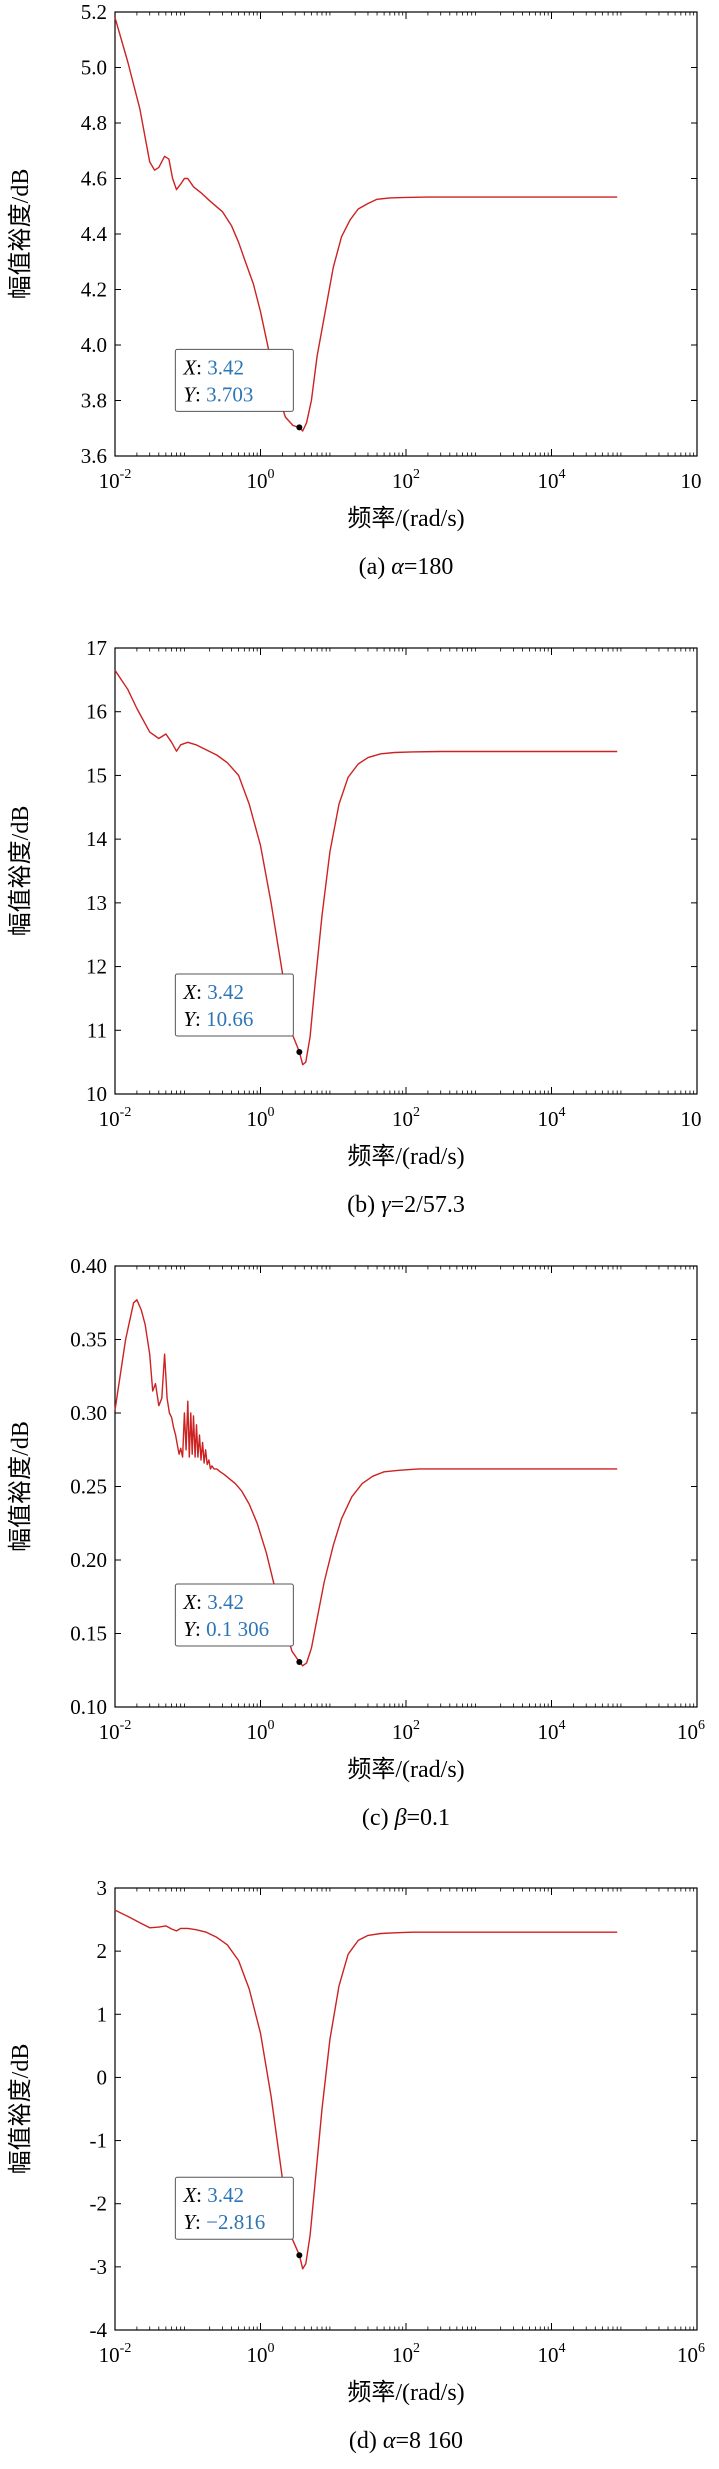 This screenshot has height=2469, width=719. Describe the element at coordinates (224, 2222) in the screenshot. I see `data-tip-y: Y: −2.816` at that location.